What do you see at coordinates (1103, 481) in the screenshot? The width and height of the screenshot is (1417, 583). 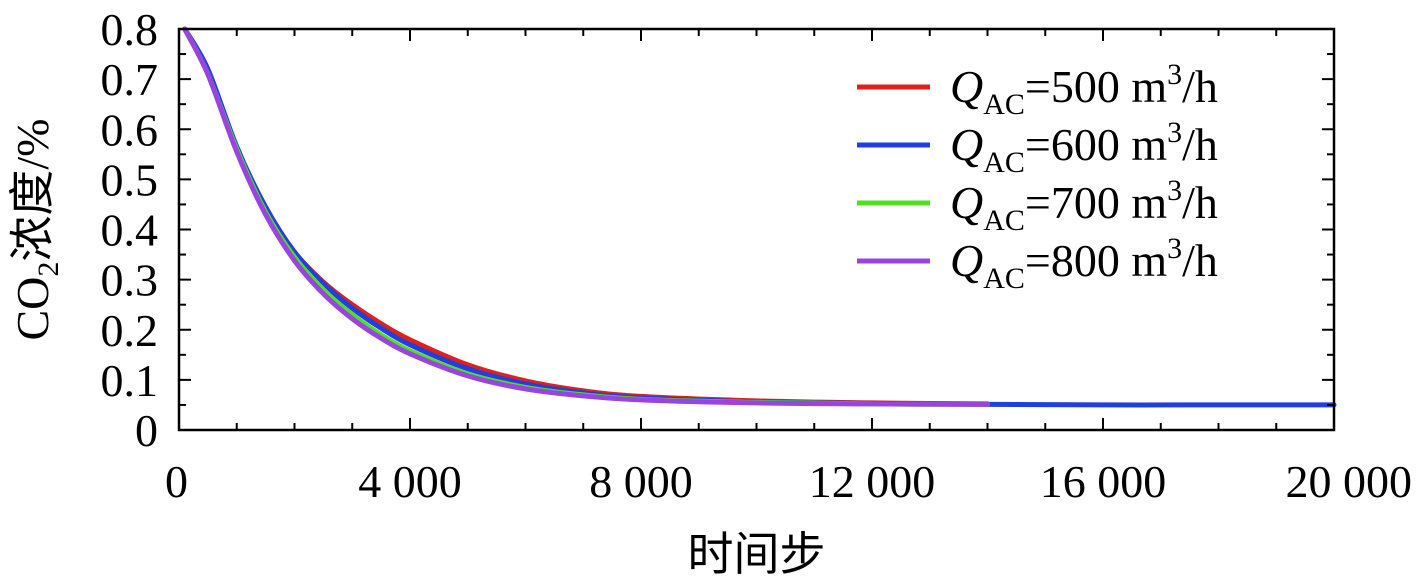 I see `x-tick-label: 16 000` at bounding box center [1103, 481].